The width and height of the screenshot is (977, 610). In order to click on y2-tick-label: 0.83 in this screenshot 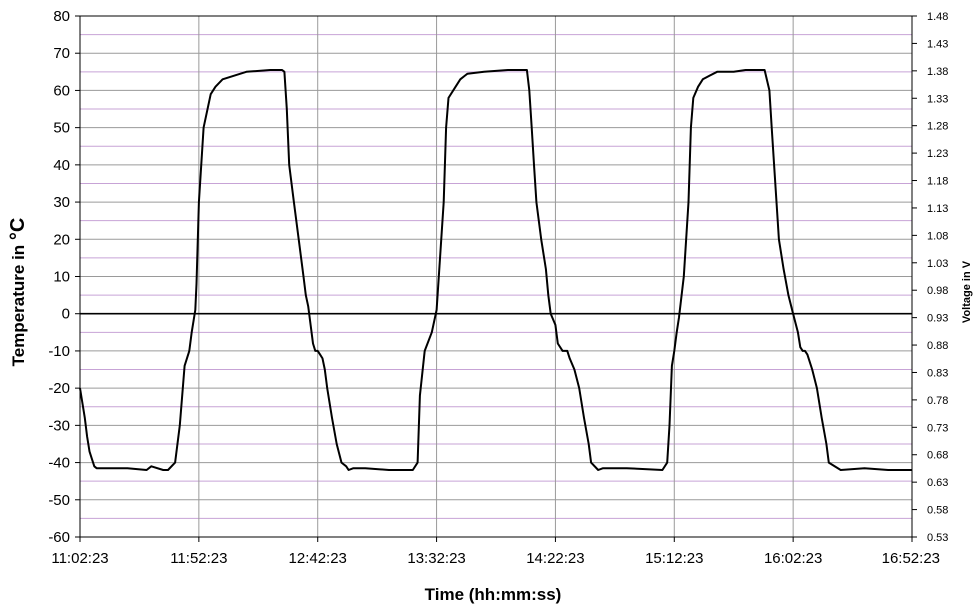, I will do `click(937, 373)`.